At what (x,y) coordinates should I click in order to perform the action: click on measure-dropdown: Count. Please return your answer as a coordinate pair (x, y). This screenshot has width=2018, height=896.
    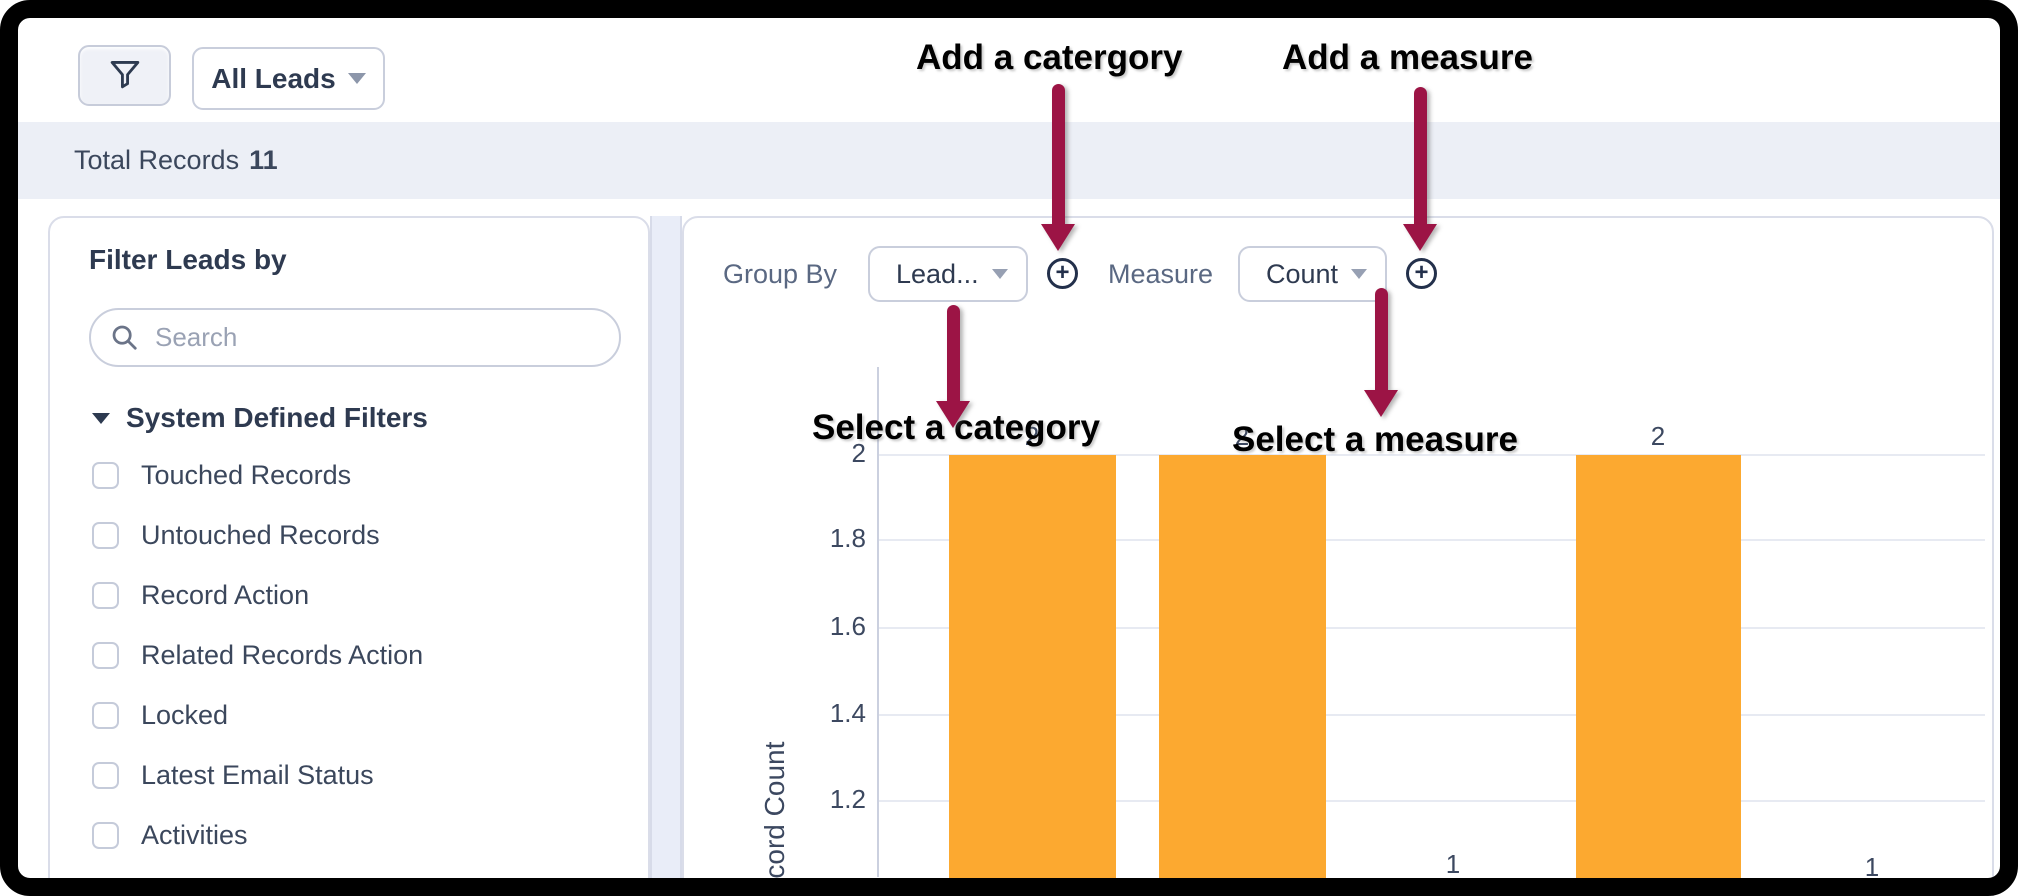
    Looking at the image, I should click on (1312, 274).